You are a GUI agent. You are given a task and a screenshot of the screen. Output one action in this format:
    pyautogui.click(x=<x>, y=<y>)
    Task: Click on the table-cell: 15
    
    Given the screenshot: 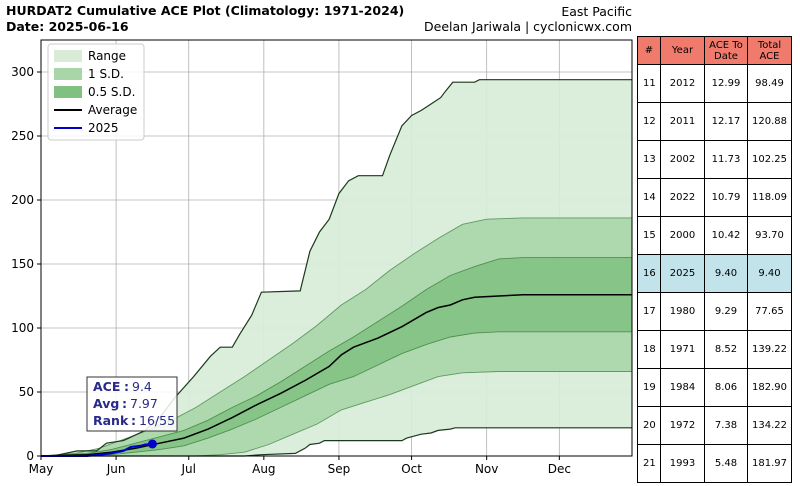 What is the action you would take?
    pyautogui.click(x=649, y=235)
    